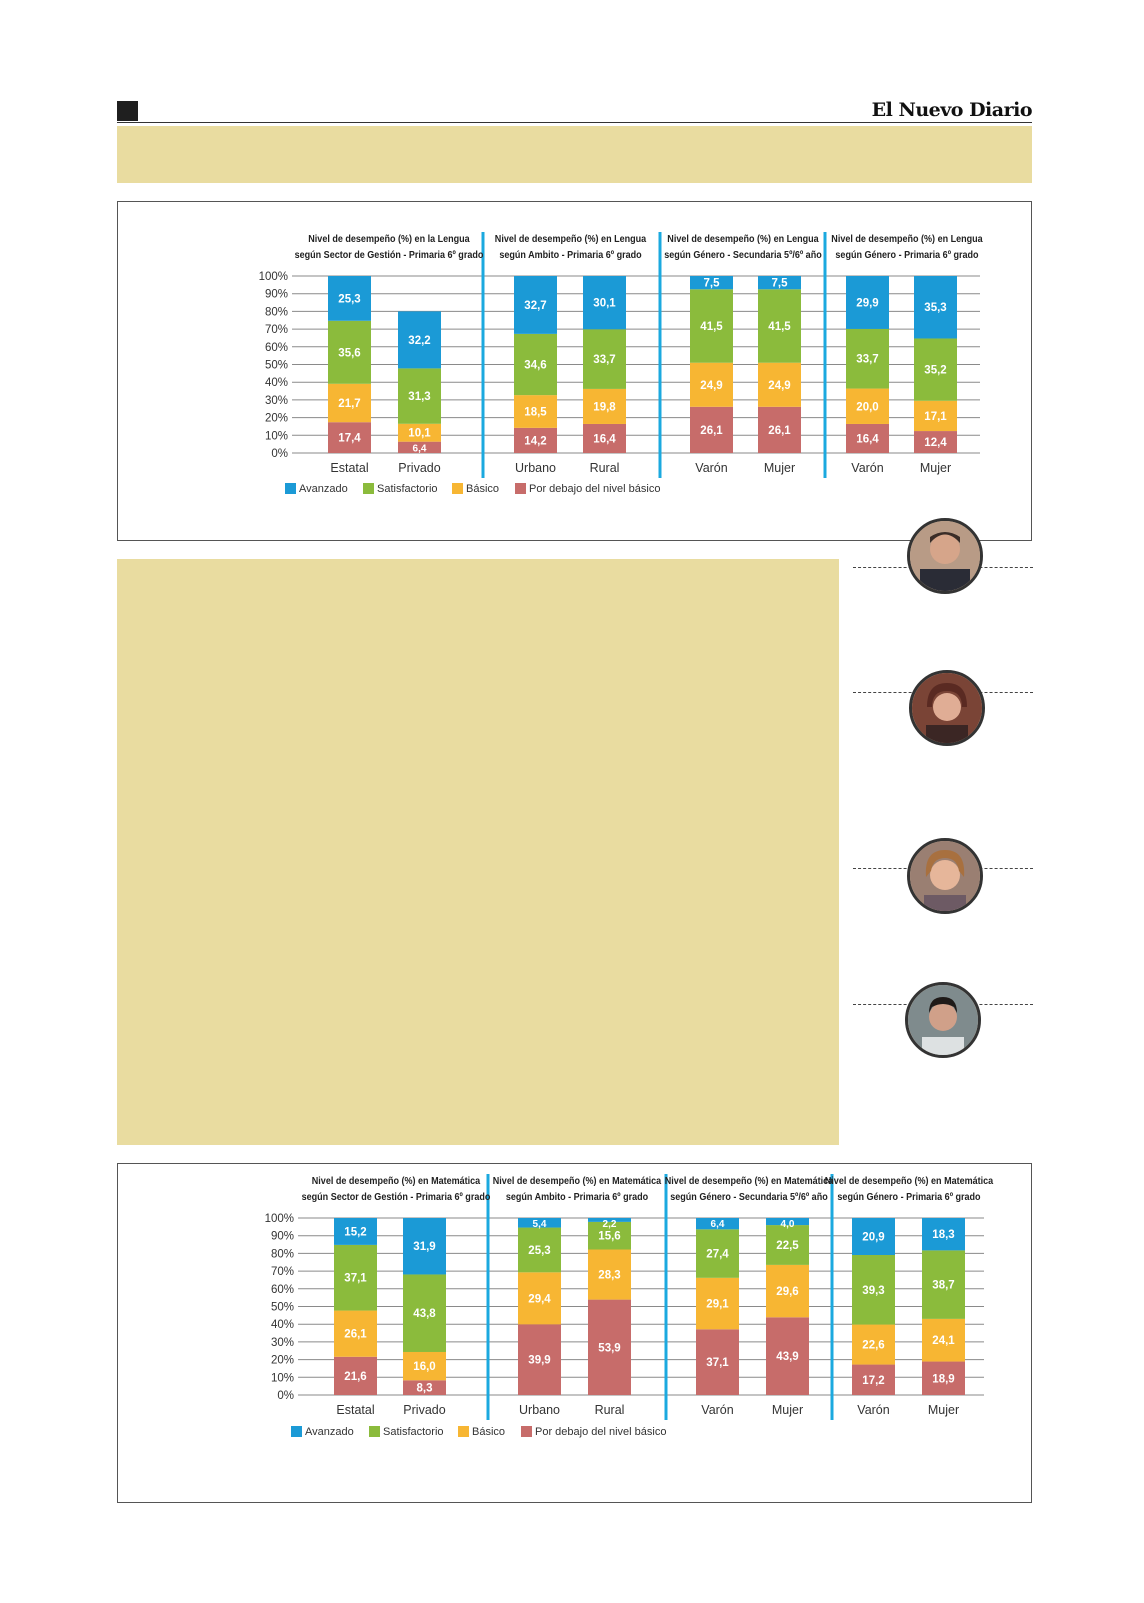  What do you see at coordinates (539, 1410) in the screenshot?
I see `category-label: Urbano` at bounding box center [539, 1410].